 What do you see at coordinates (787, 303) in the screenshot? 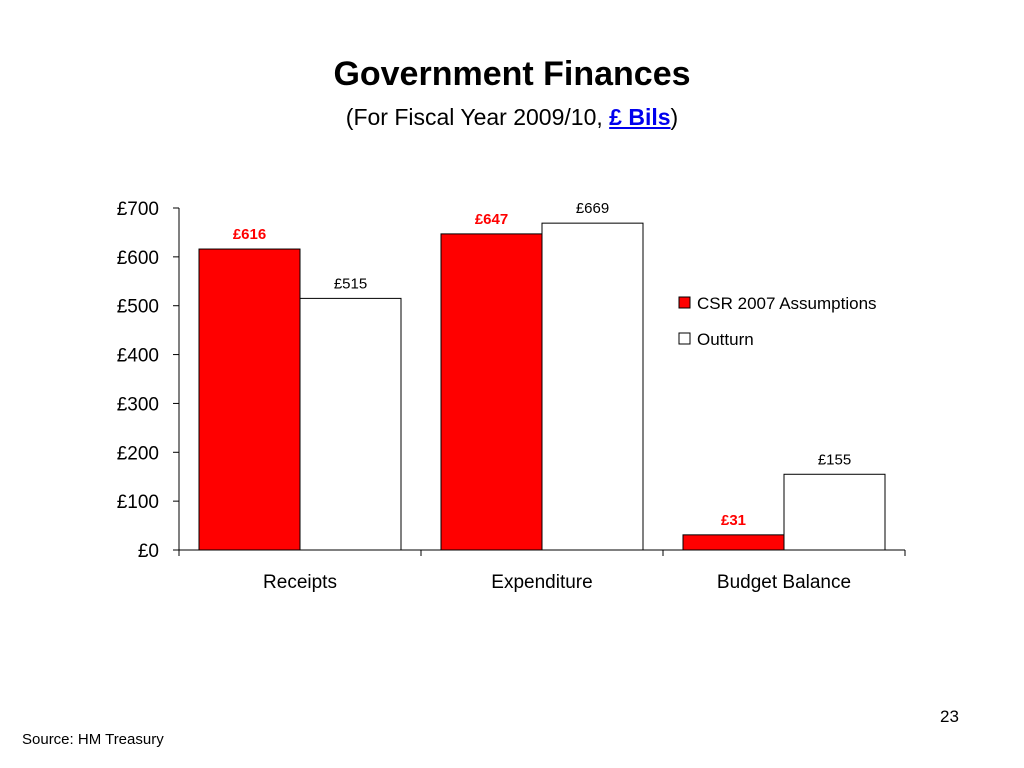
I see `legend-label: CSR 2007 Assumptions` at bounding box center [787, 303].